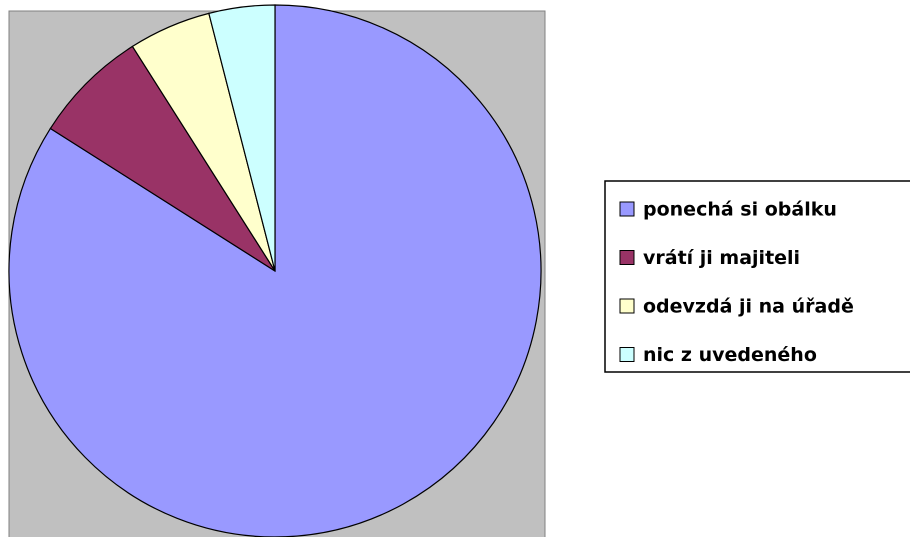 The image size is (910, 537). What do you see at coordinates (730, 355) in the screenshot?
I see `legend-label: nic z uvedeného` at bounding box center [730, 355].